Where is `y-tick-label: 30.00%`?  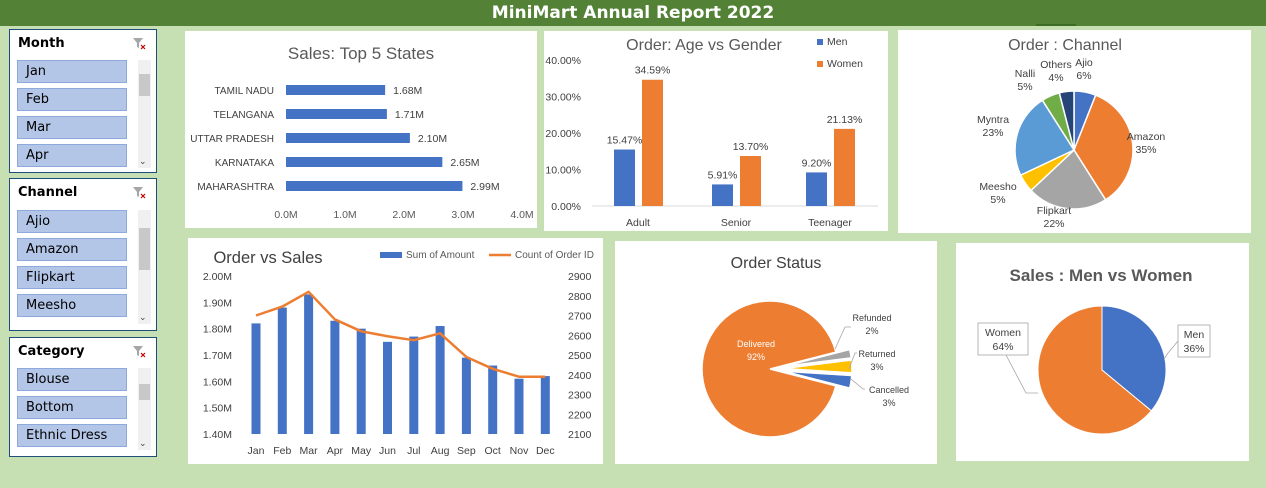 y-tick-label: 30.00% is located at coordinates (563, 98).